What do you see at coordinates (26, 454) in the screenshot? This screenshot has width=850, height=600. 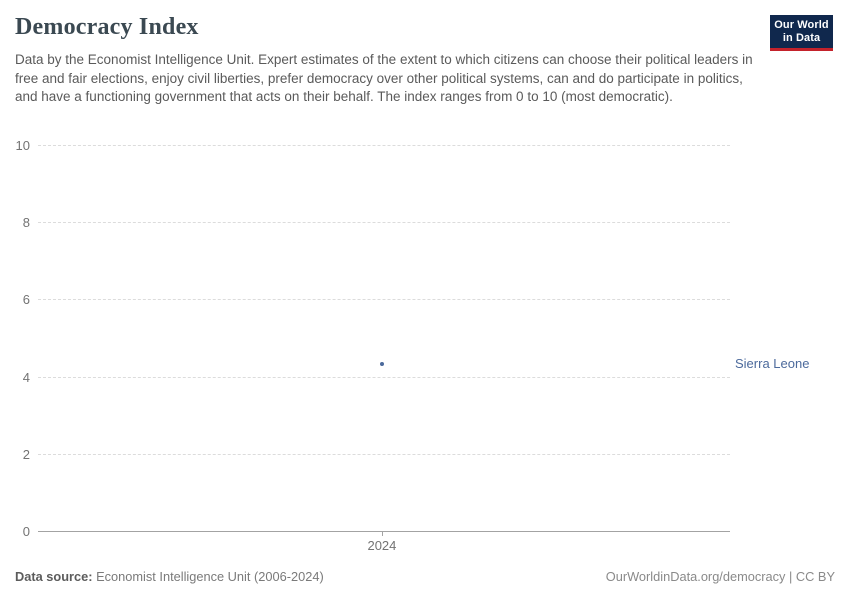 I see `y-tick-label: 2` at bounding box center [26, 454].